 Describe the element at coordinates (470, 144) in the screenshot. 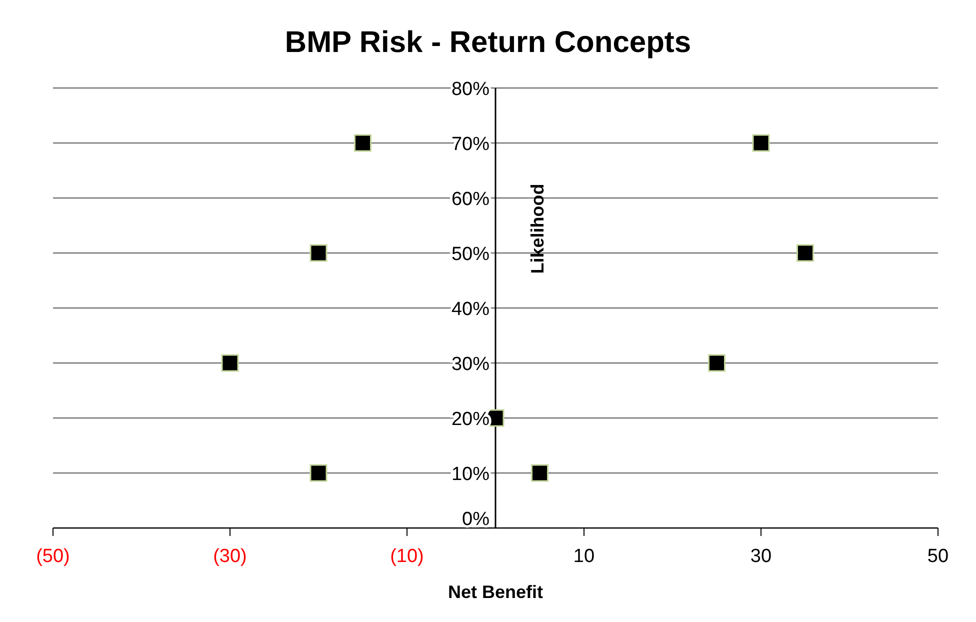

I see `y-tick-label: 70%` at that location.